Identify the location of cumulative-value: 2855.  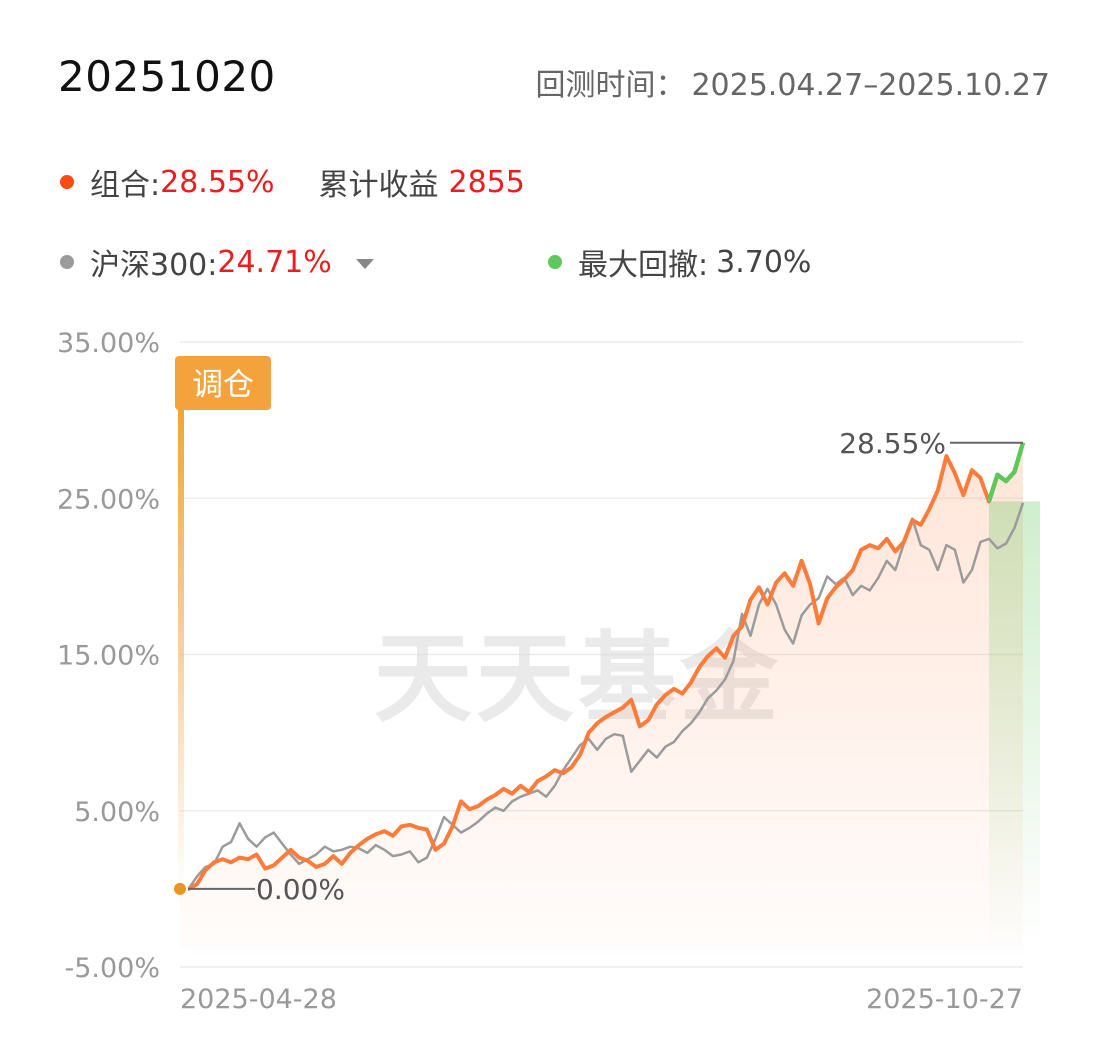
(486, 182).